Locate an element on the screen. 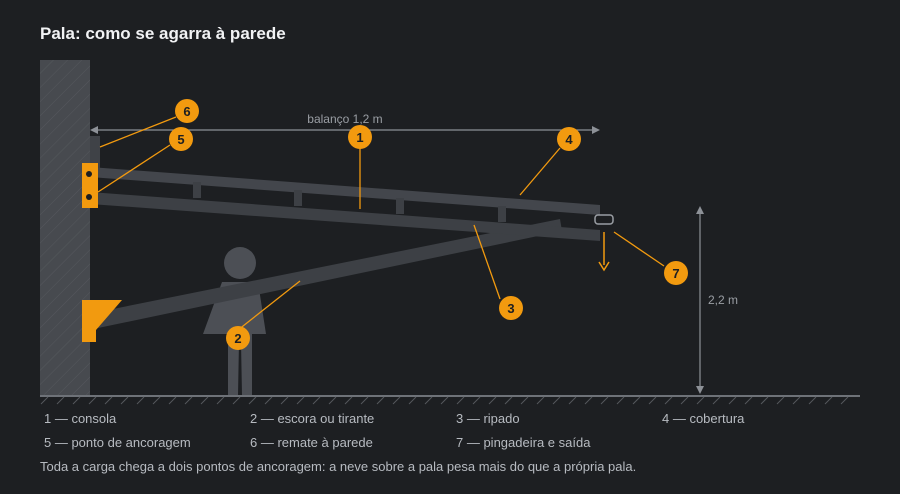 This screenshot has width=900, height=494. strut is located at coordinates (330, 273).